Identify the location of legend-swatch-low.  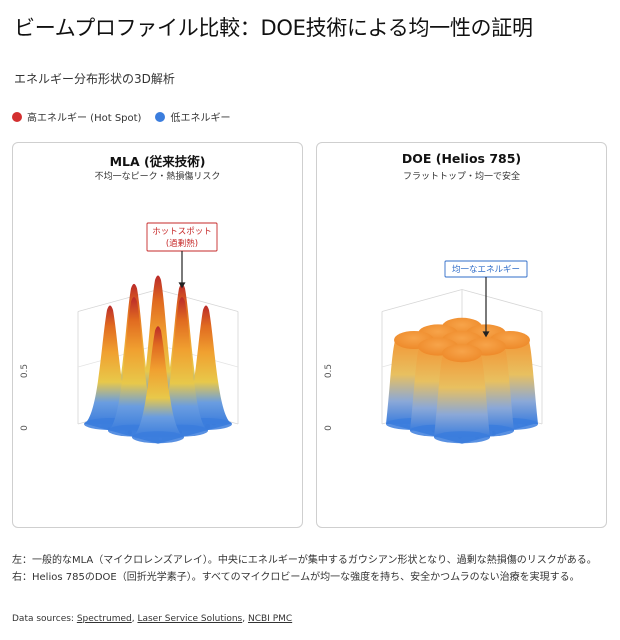
(160, 117).